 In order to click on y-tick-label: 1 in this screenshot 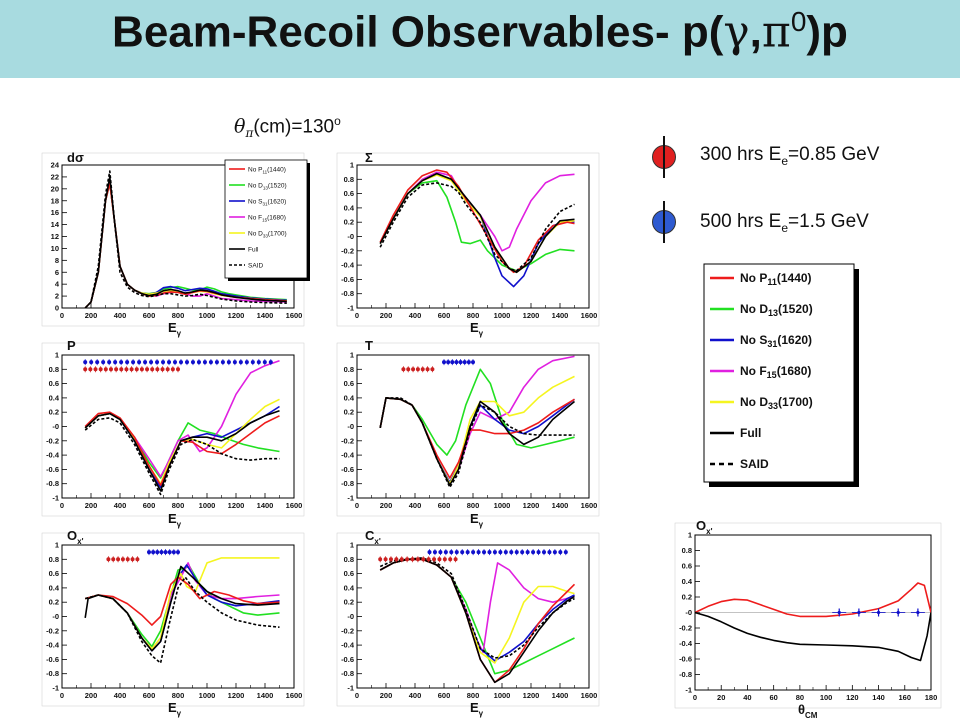, I will do `click(690, 535)`.